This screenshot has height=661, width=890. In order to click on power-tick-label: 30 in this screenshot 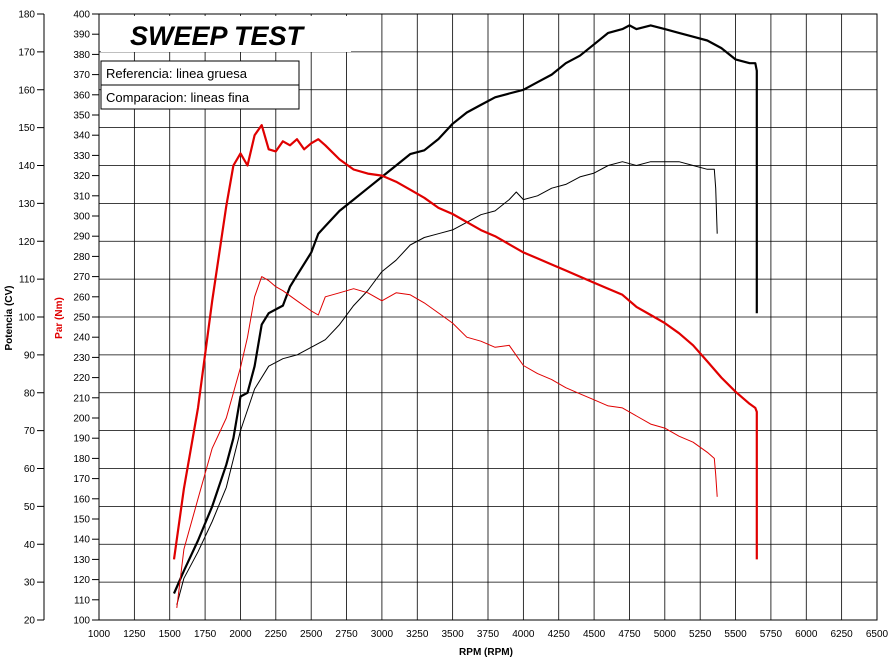, I will do `click(30, 583)`.